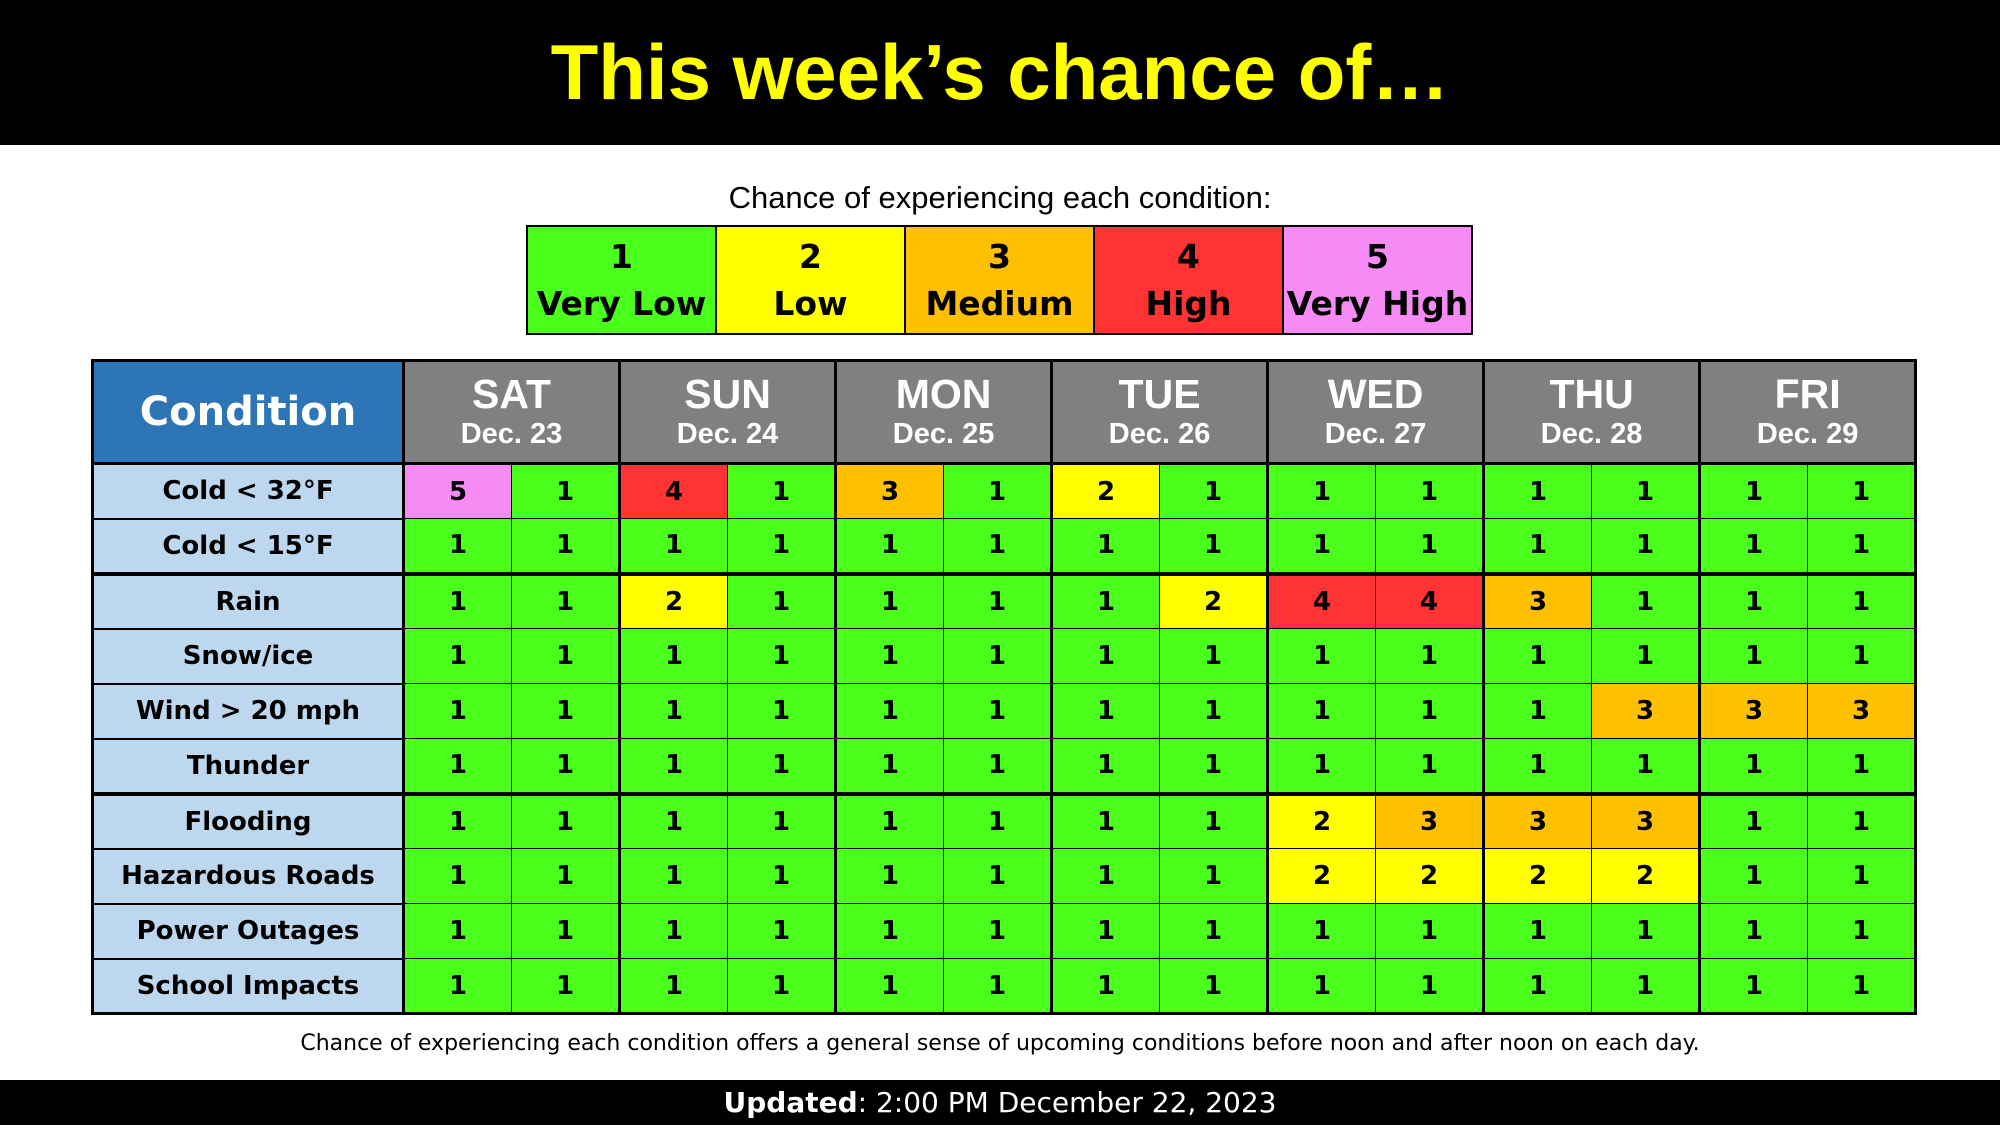  I want to click on legend-item-very-high: 5 Very High, so click(1377, 280).